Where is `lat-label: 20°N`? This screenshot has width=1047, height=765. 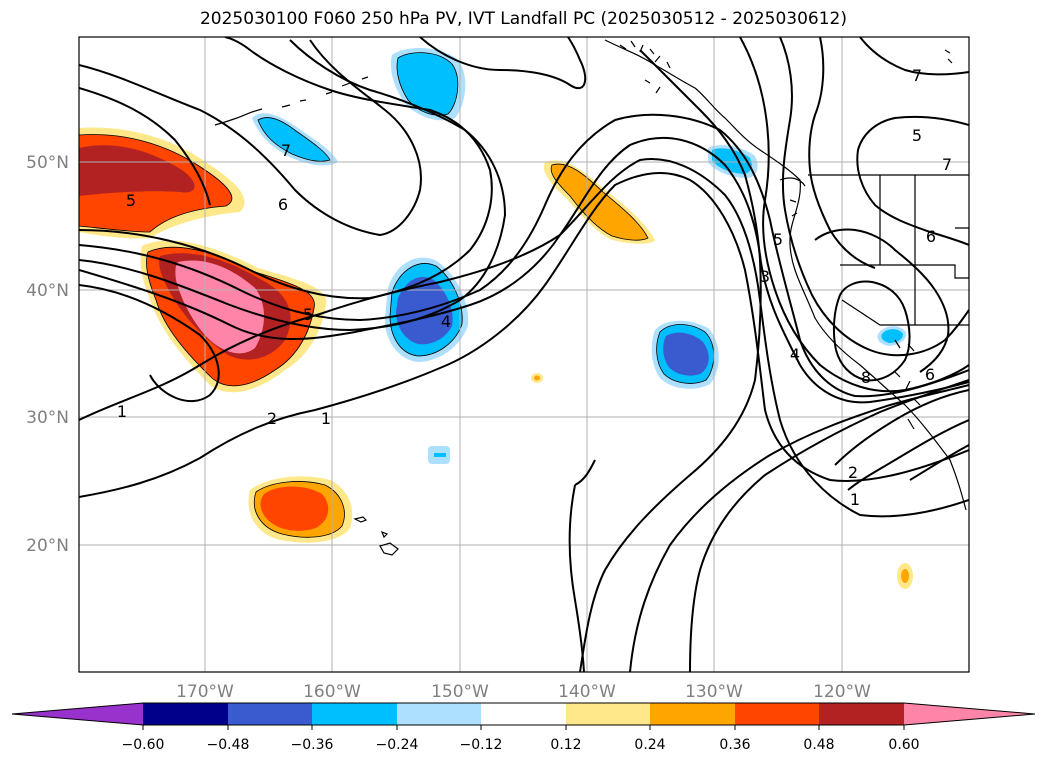
lat-label: 20°N is located at coordinates (47, 546).